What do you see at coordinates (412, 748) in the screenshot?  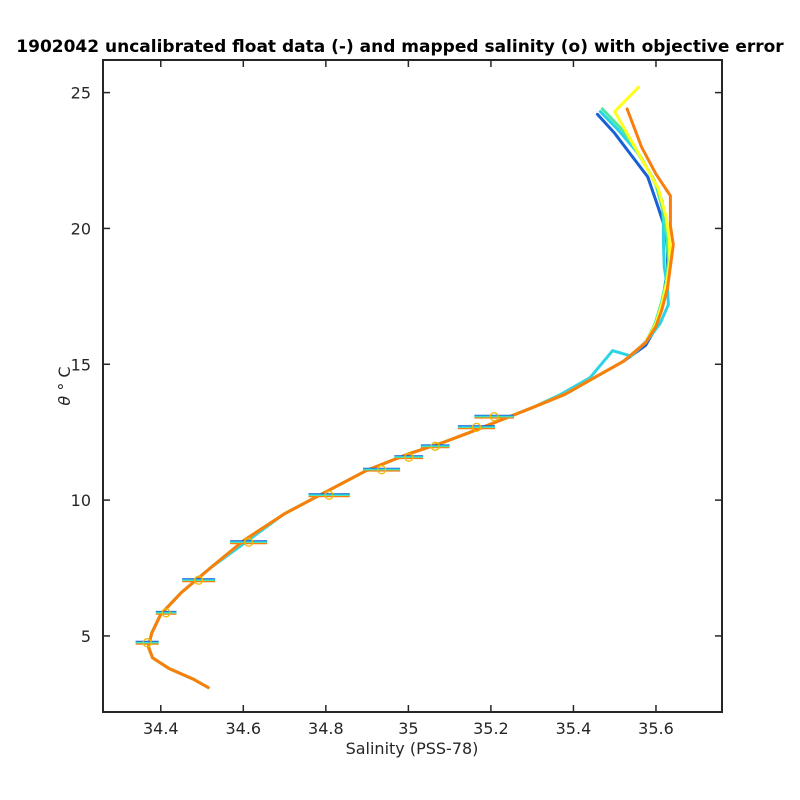 I see `x-axis-label: Salinity (PSS-78)` at bounding box center [412, 748].